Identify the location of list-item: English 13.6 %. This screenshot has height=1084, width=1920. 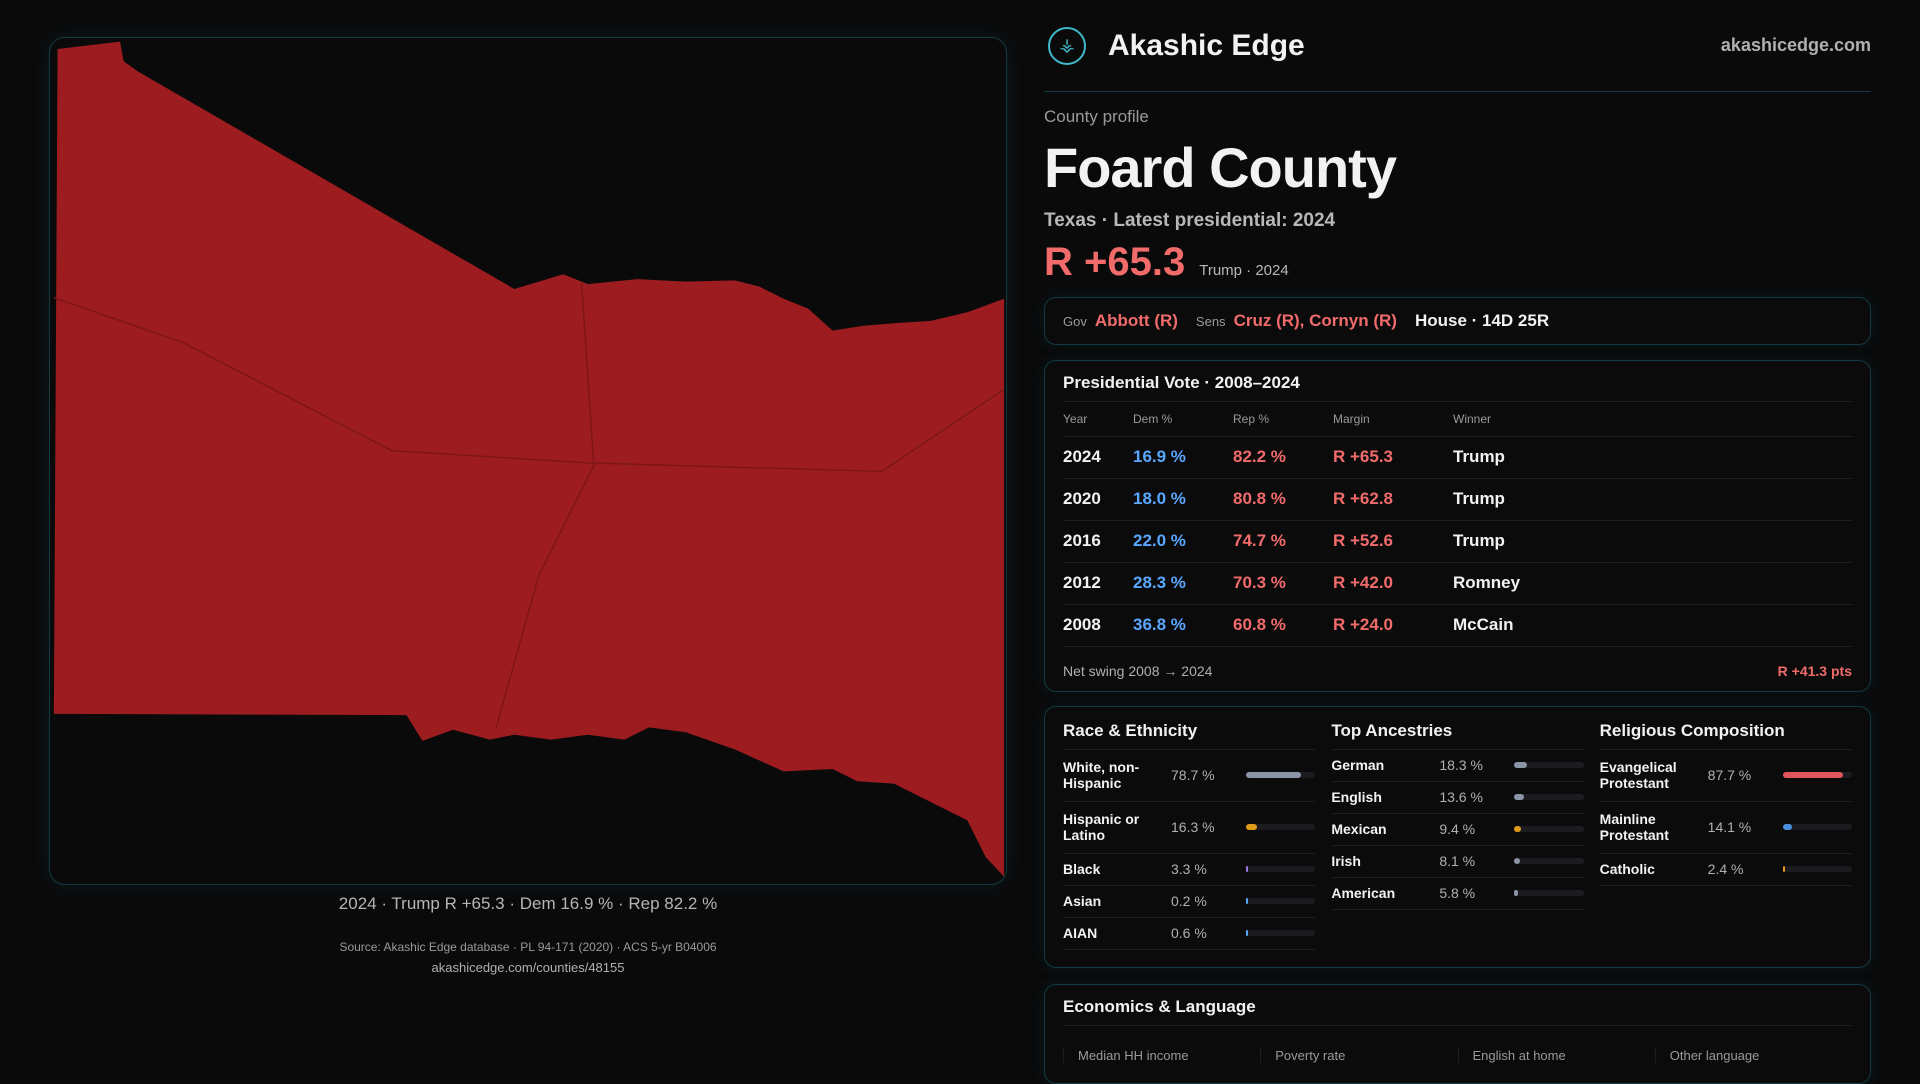
(1457, 798).